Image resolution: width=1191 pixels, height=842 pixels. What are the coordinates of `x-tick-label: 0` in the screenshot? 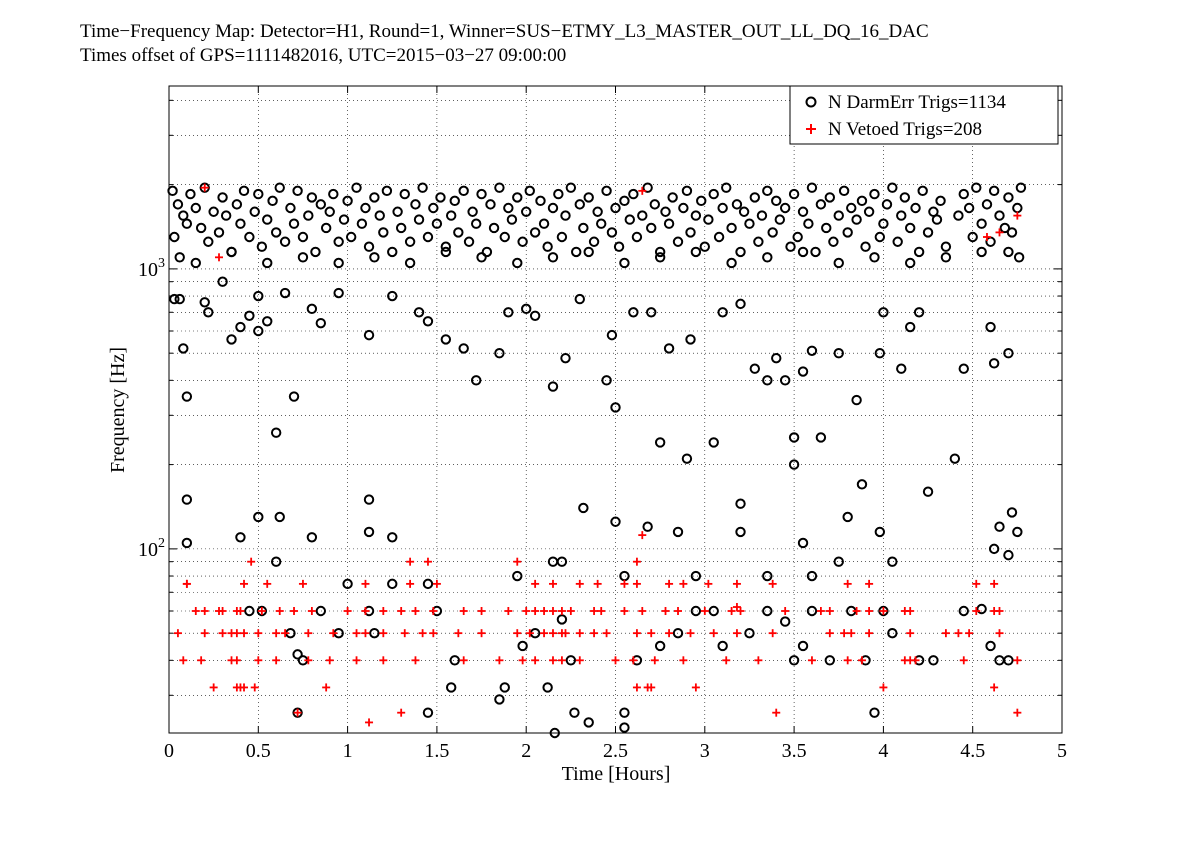 It's located at (169, 751).